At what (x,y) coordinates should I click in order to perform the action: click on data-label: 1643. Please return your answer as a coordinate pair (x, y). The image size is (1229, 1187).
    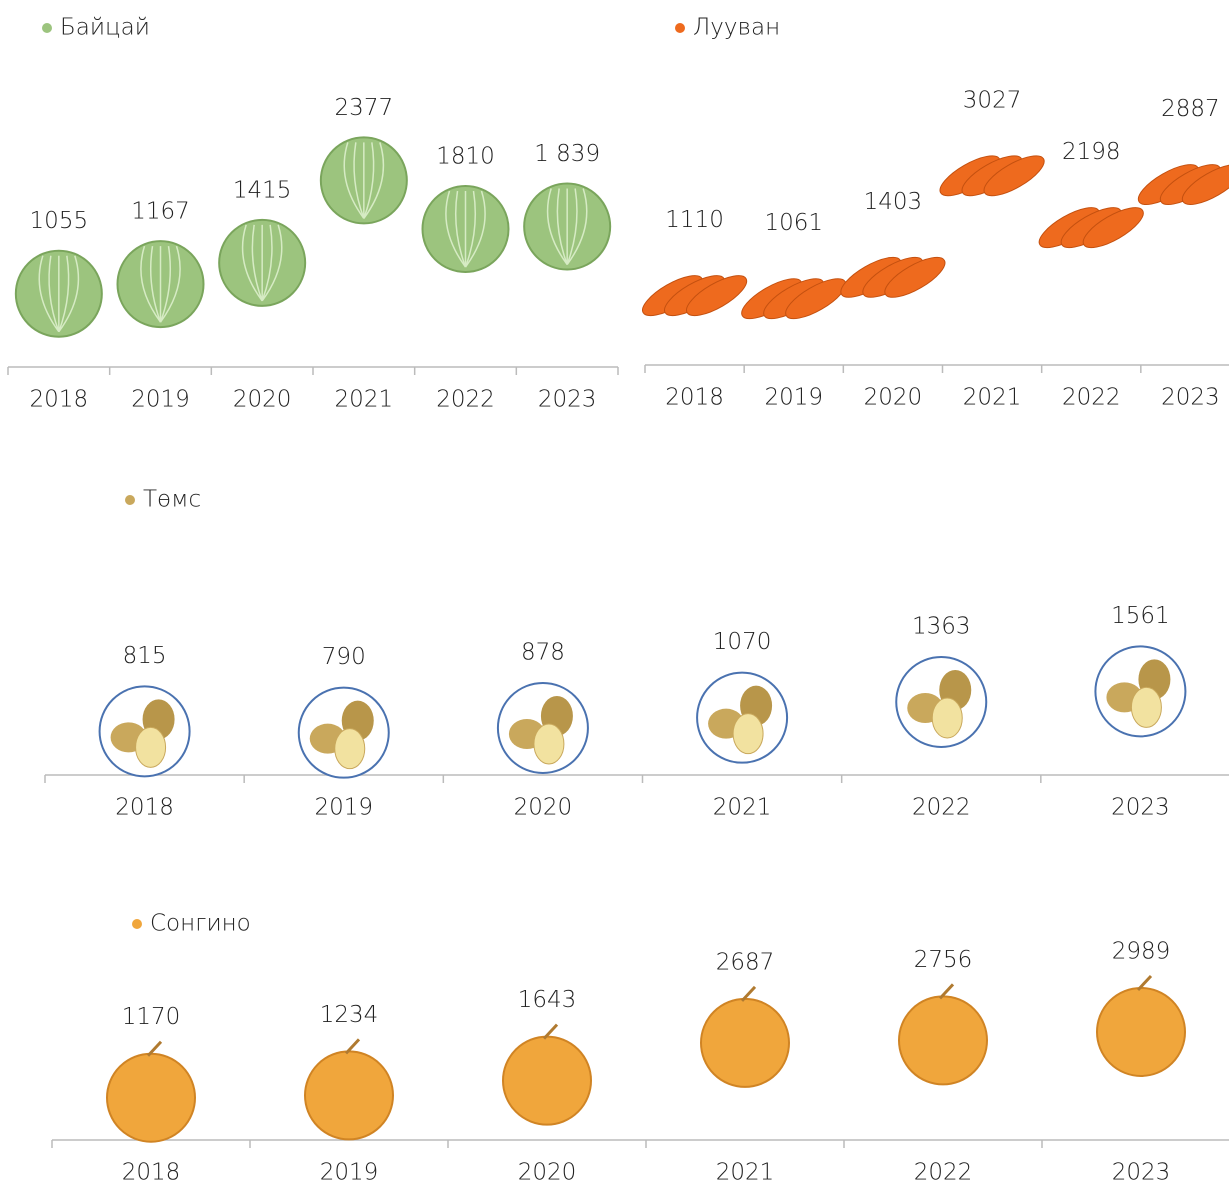
    Looking at the image, I should click on (547, 1000).